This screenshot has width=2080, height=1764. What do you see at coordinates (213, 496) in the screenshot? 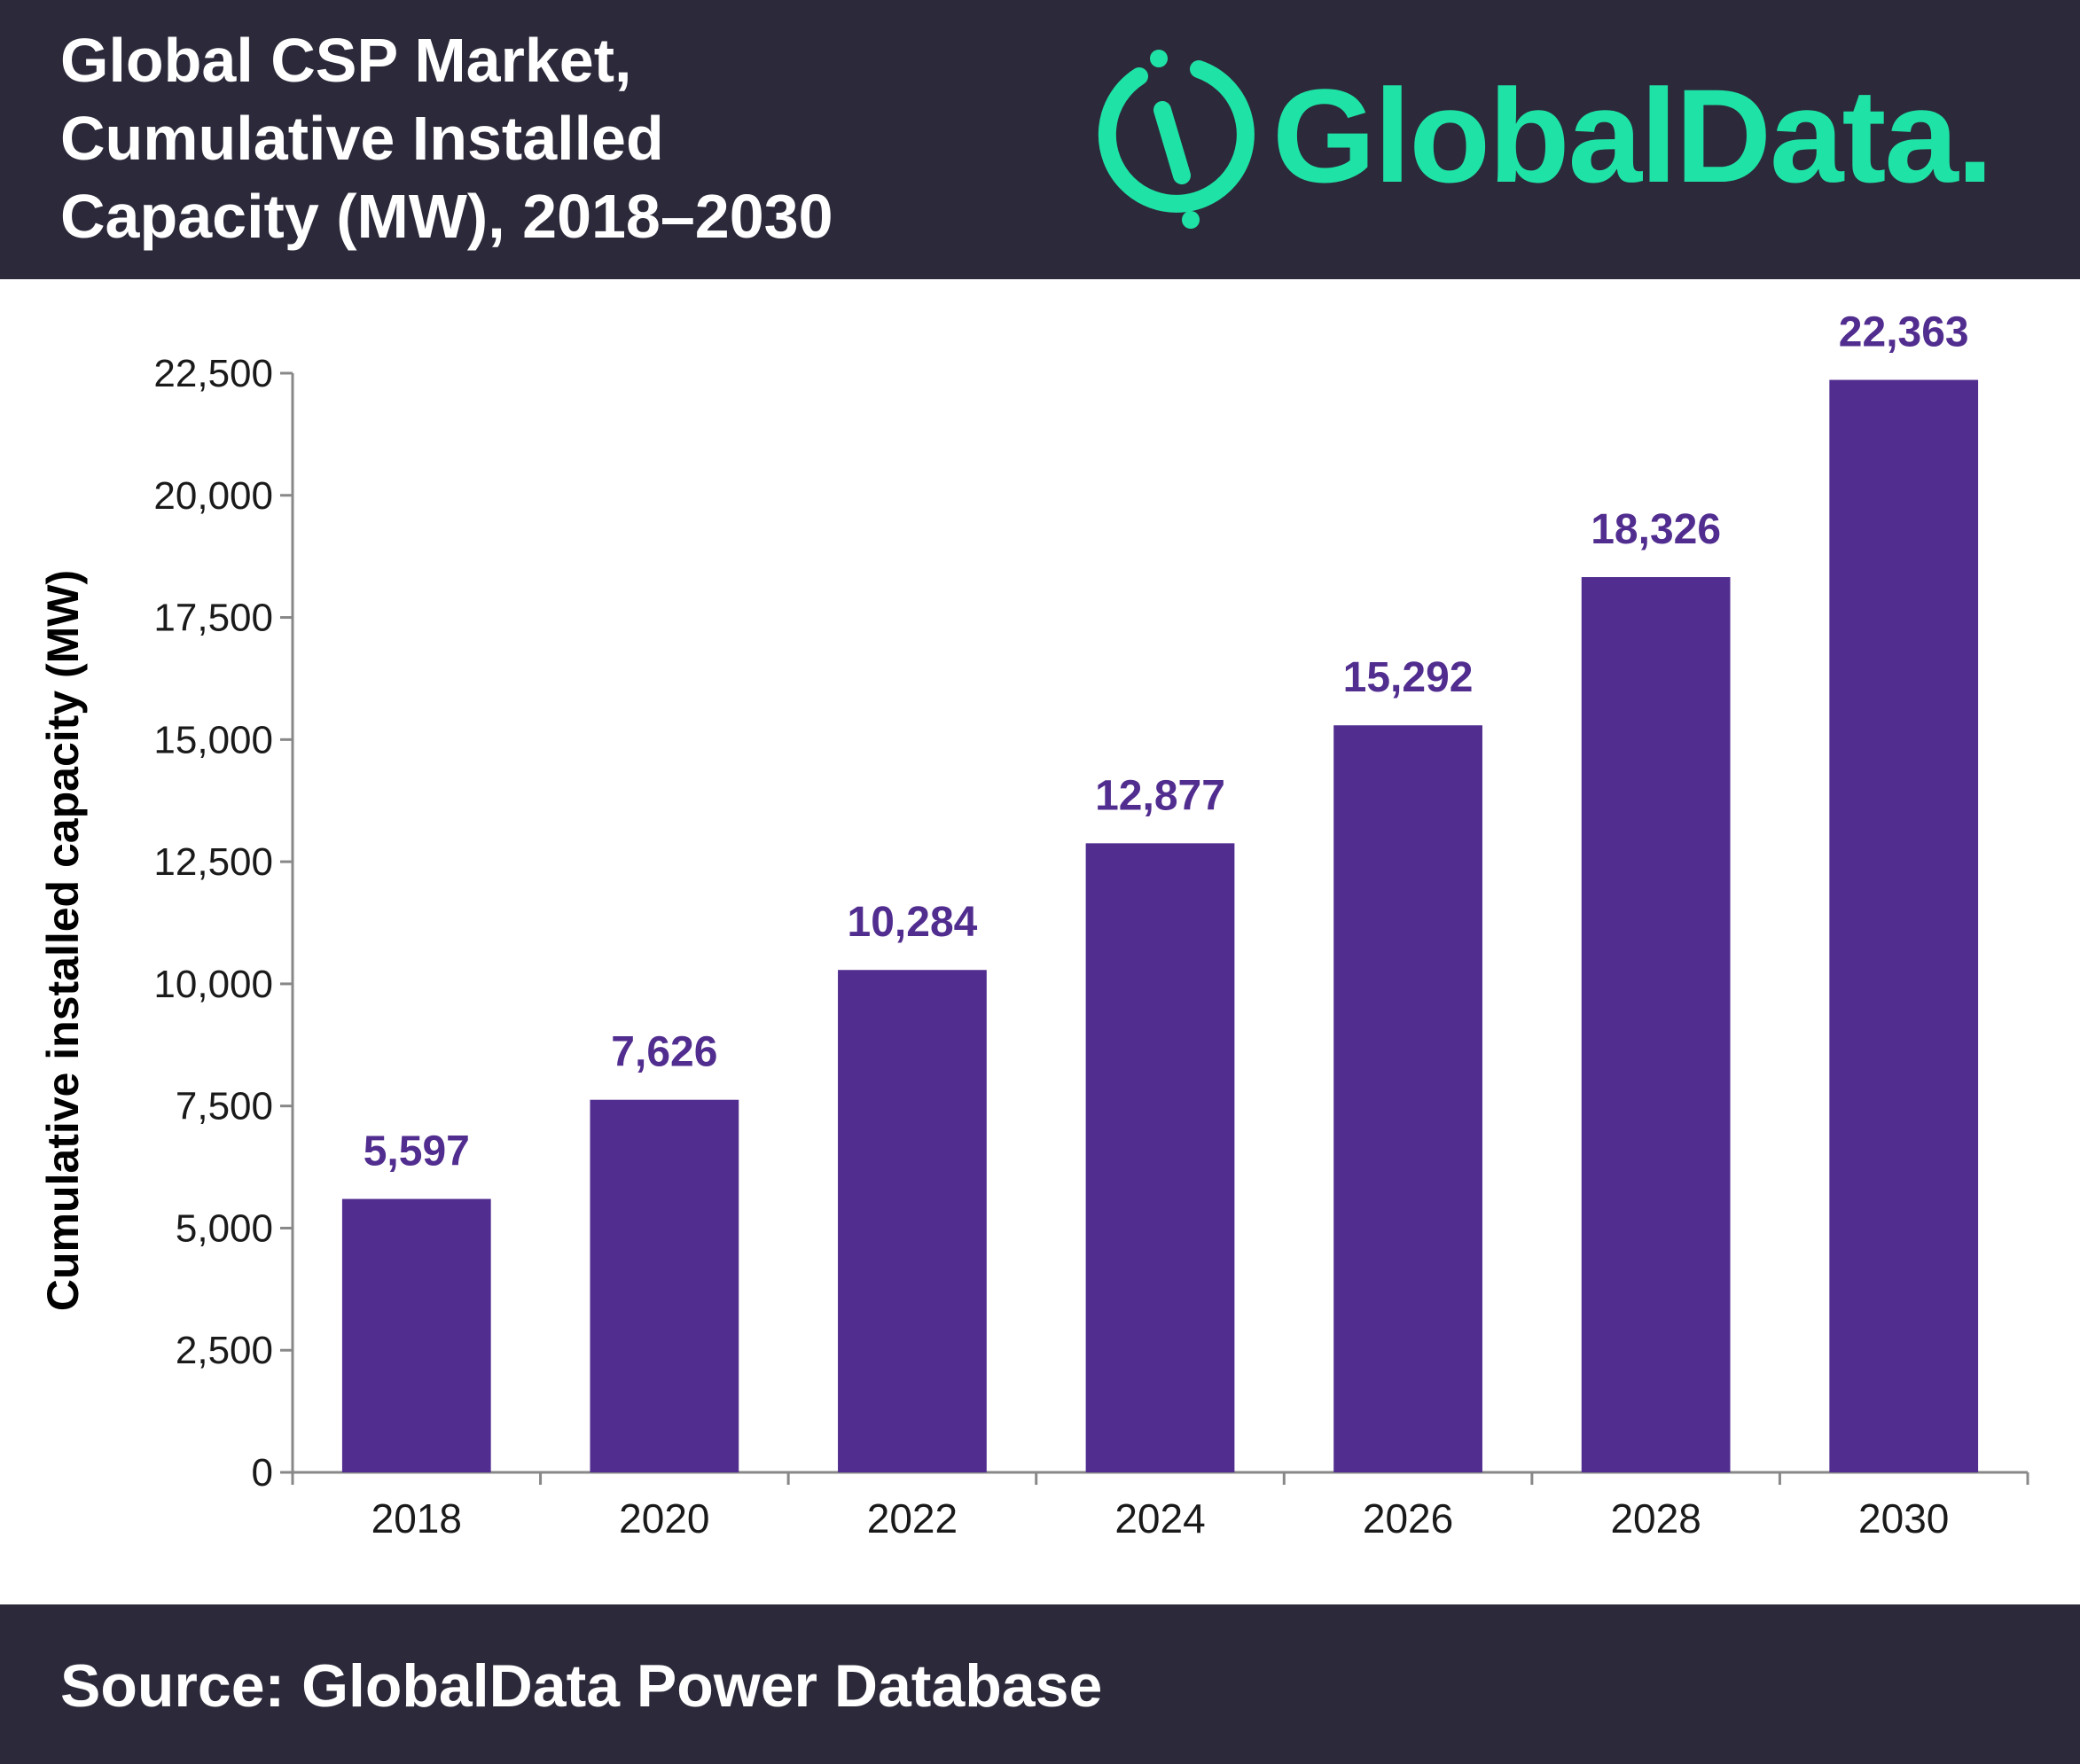
I see `y-tick-label: 20,000` at bounding box center [213, 496].